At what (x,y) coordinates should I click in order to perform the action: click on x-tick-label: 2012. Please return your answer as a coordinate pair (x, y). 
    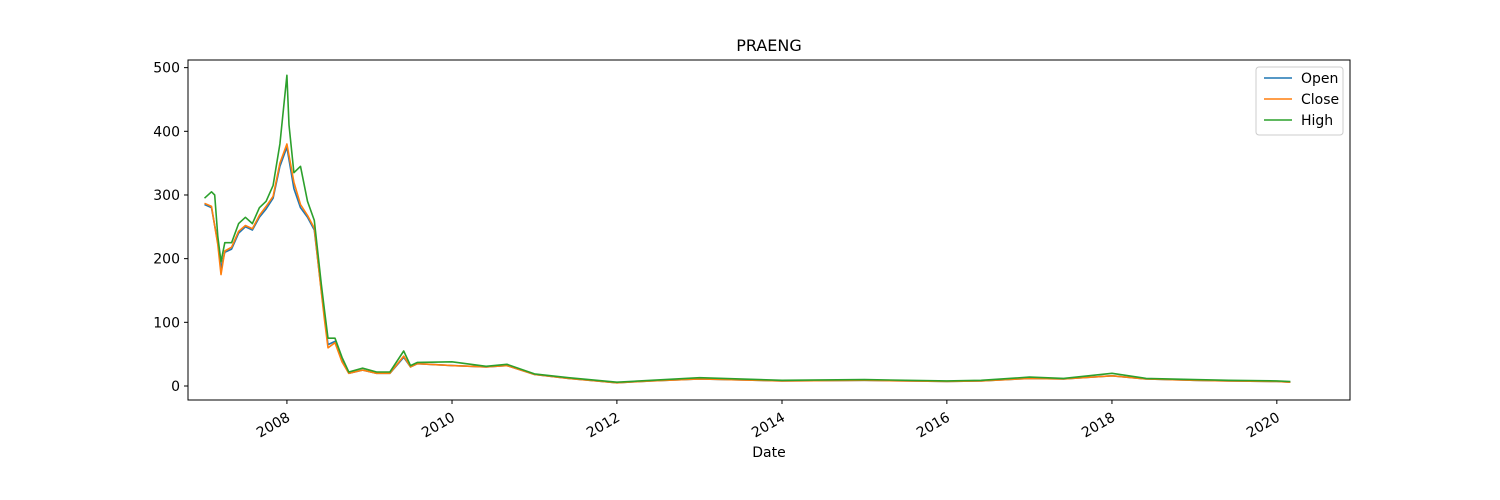
    Looking at the image, I should click on (603, 426).